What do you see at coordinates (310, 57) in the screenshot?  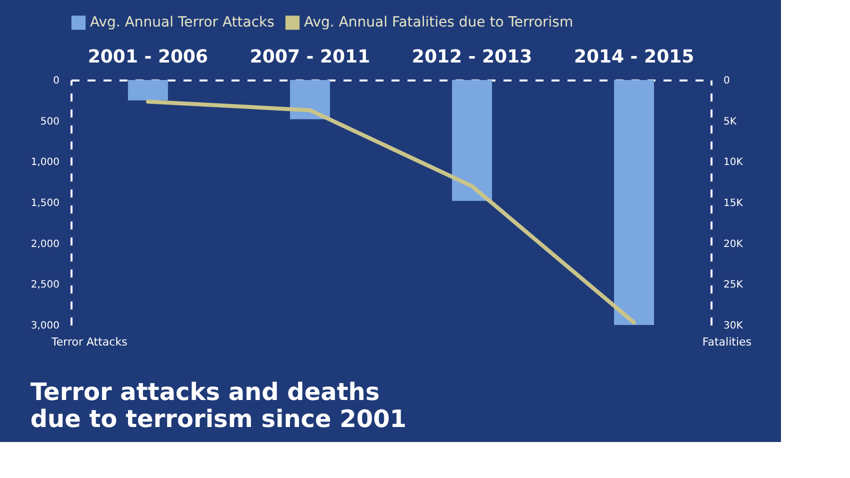 I see `x-tick-label: 2007 - 2011` at bounding box center [310, 57].